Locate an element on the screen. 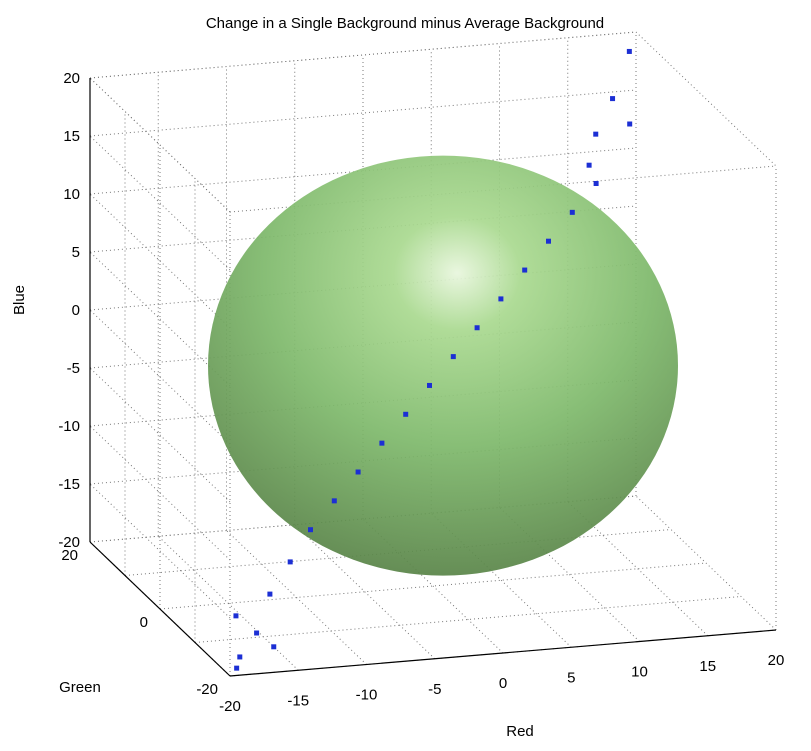 The width and height of the screenshot is (811, 751). x-axis-label: Red is located at coordinates (520, 731).